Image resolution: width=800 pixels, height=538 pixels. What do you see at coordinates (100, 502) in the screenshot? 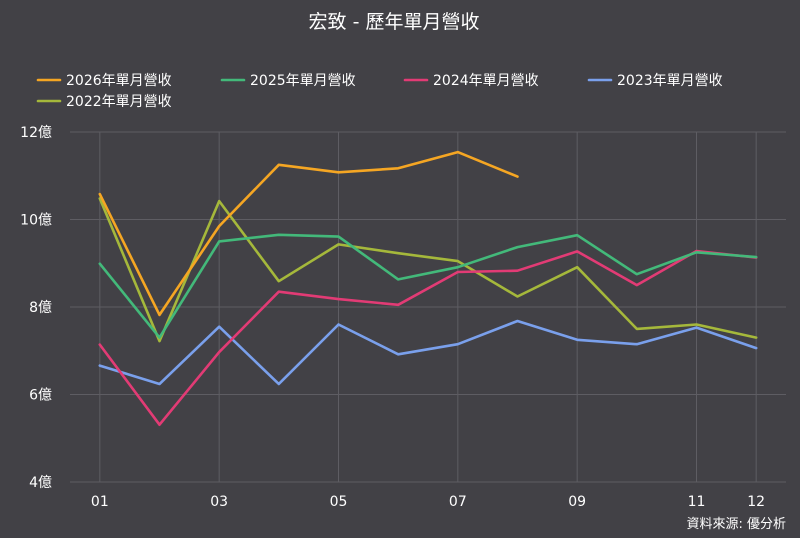
I see `x-tick-label: 01` at bounding box center [100, 502].